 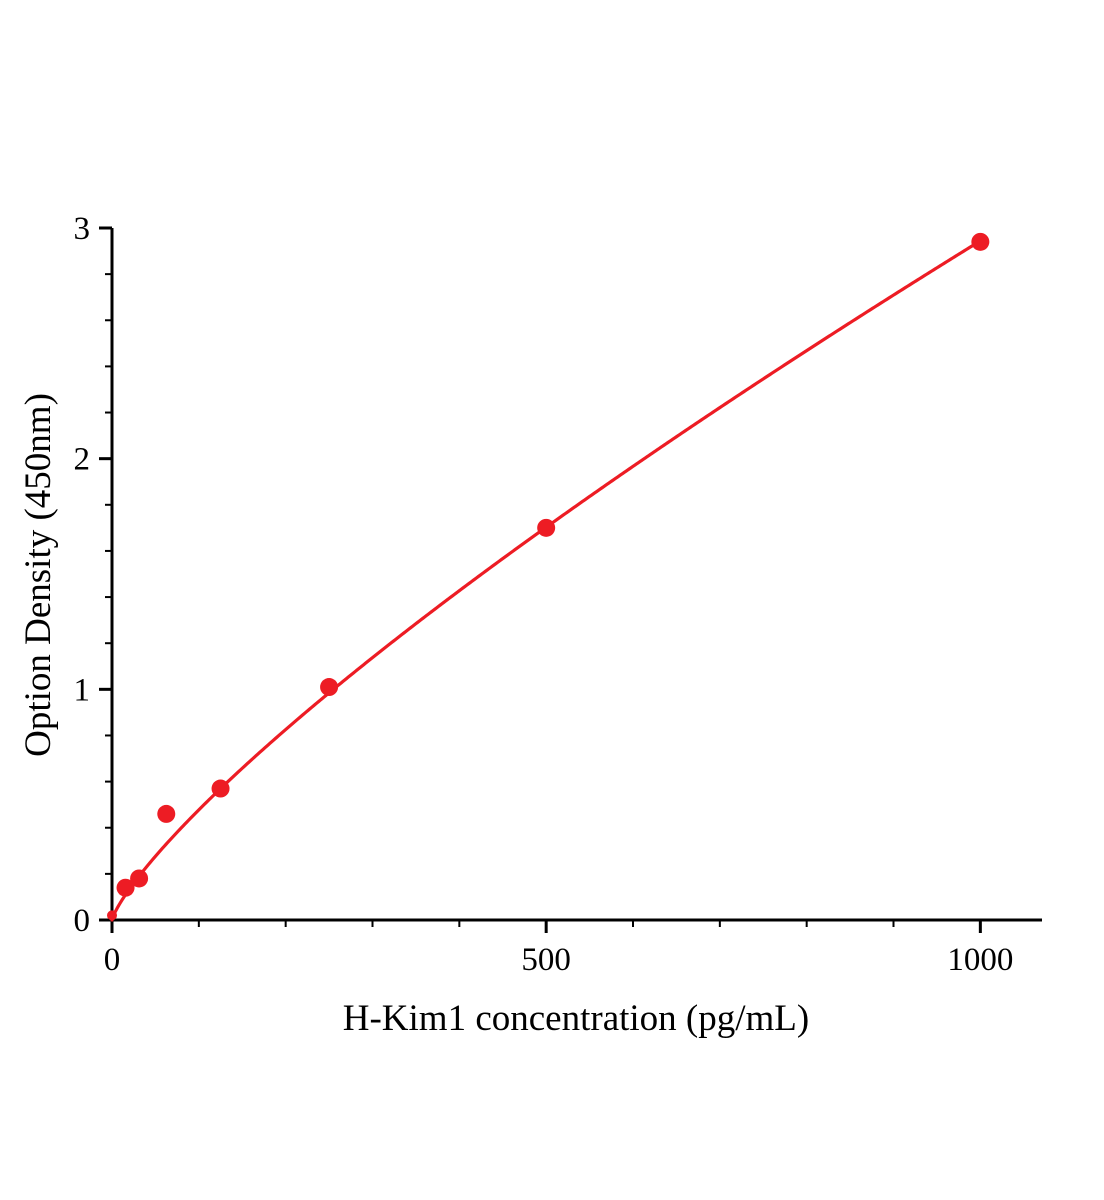 I want to click on y-axis-label: Option Density (450nm), so click(x=38, y=575).